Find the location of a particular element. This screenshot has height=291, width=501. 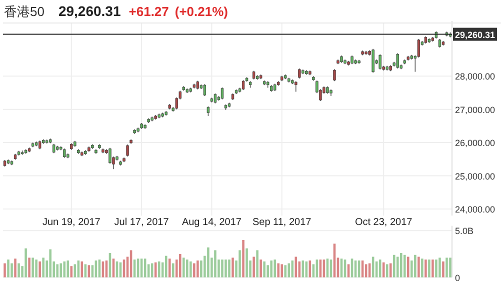

y-tick-label: 0 is located at coordinates (457, 277).